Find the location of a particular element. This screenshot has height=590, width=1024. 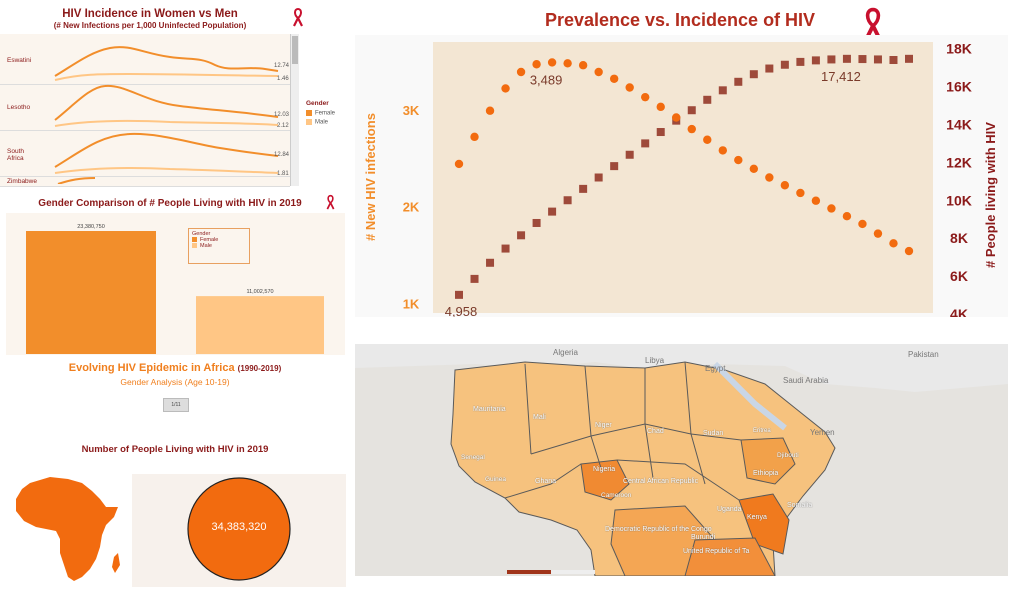

prevalence-chart-title: Prevalence vs. Incidence of HIV is located at coordinates (680, 20).